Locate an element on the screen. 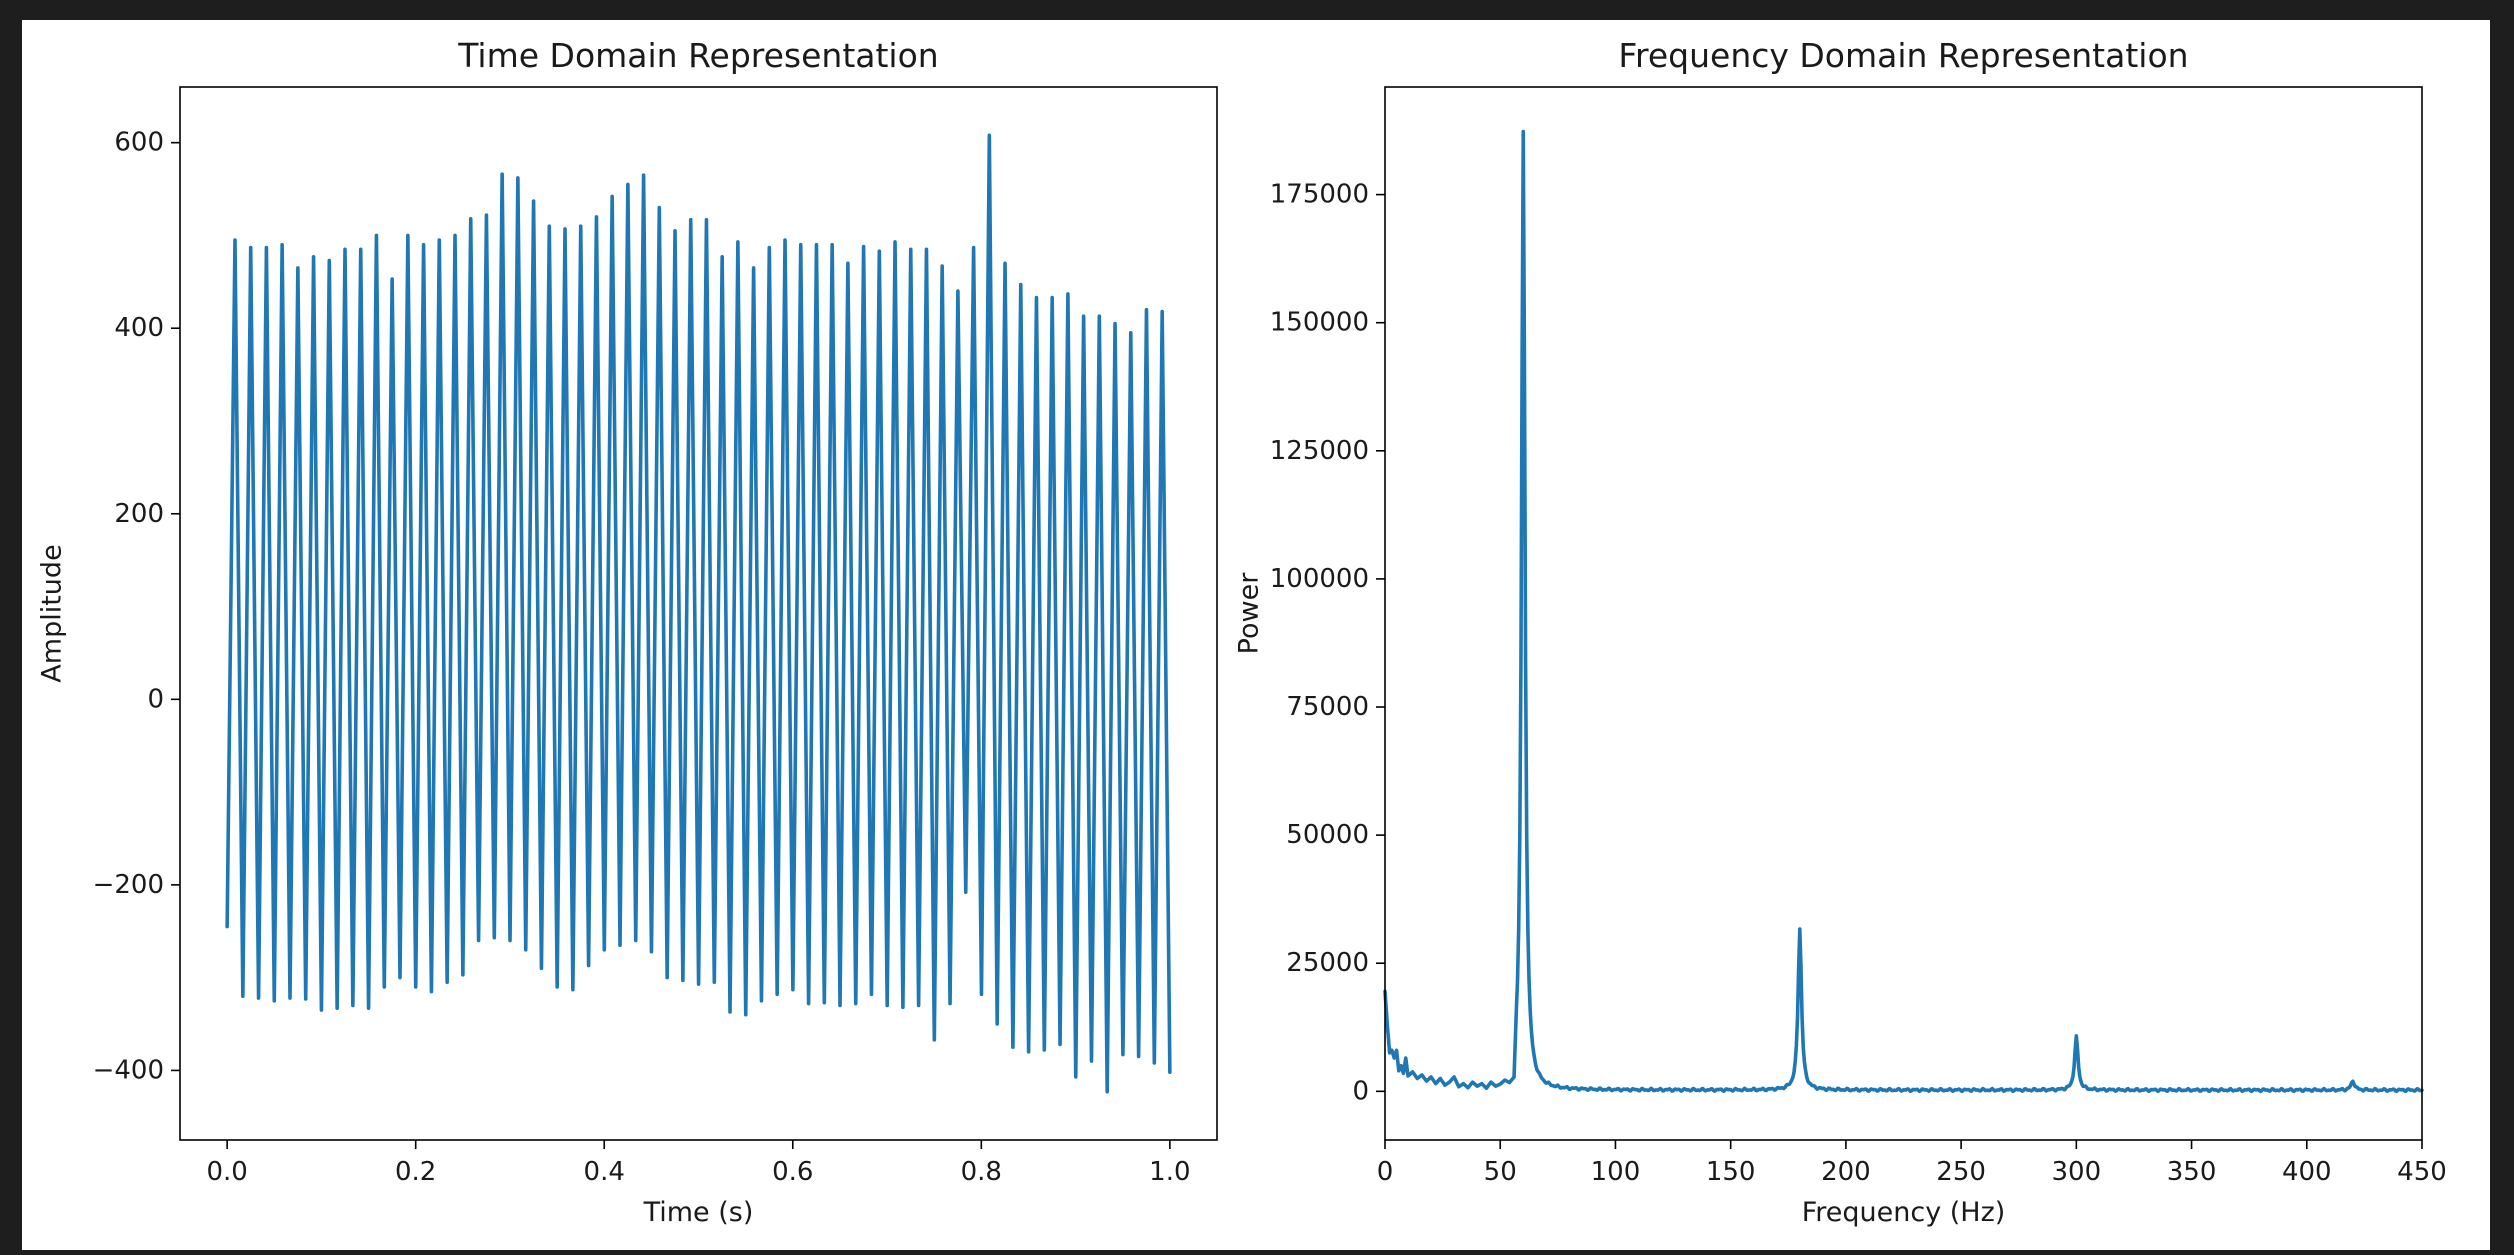 This screenshot has height=1255, width=2514. y-tick-label: 175000 is located at coordinates (1319, 195).